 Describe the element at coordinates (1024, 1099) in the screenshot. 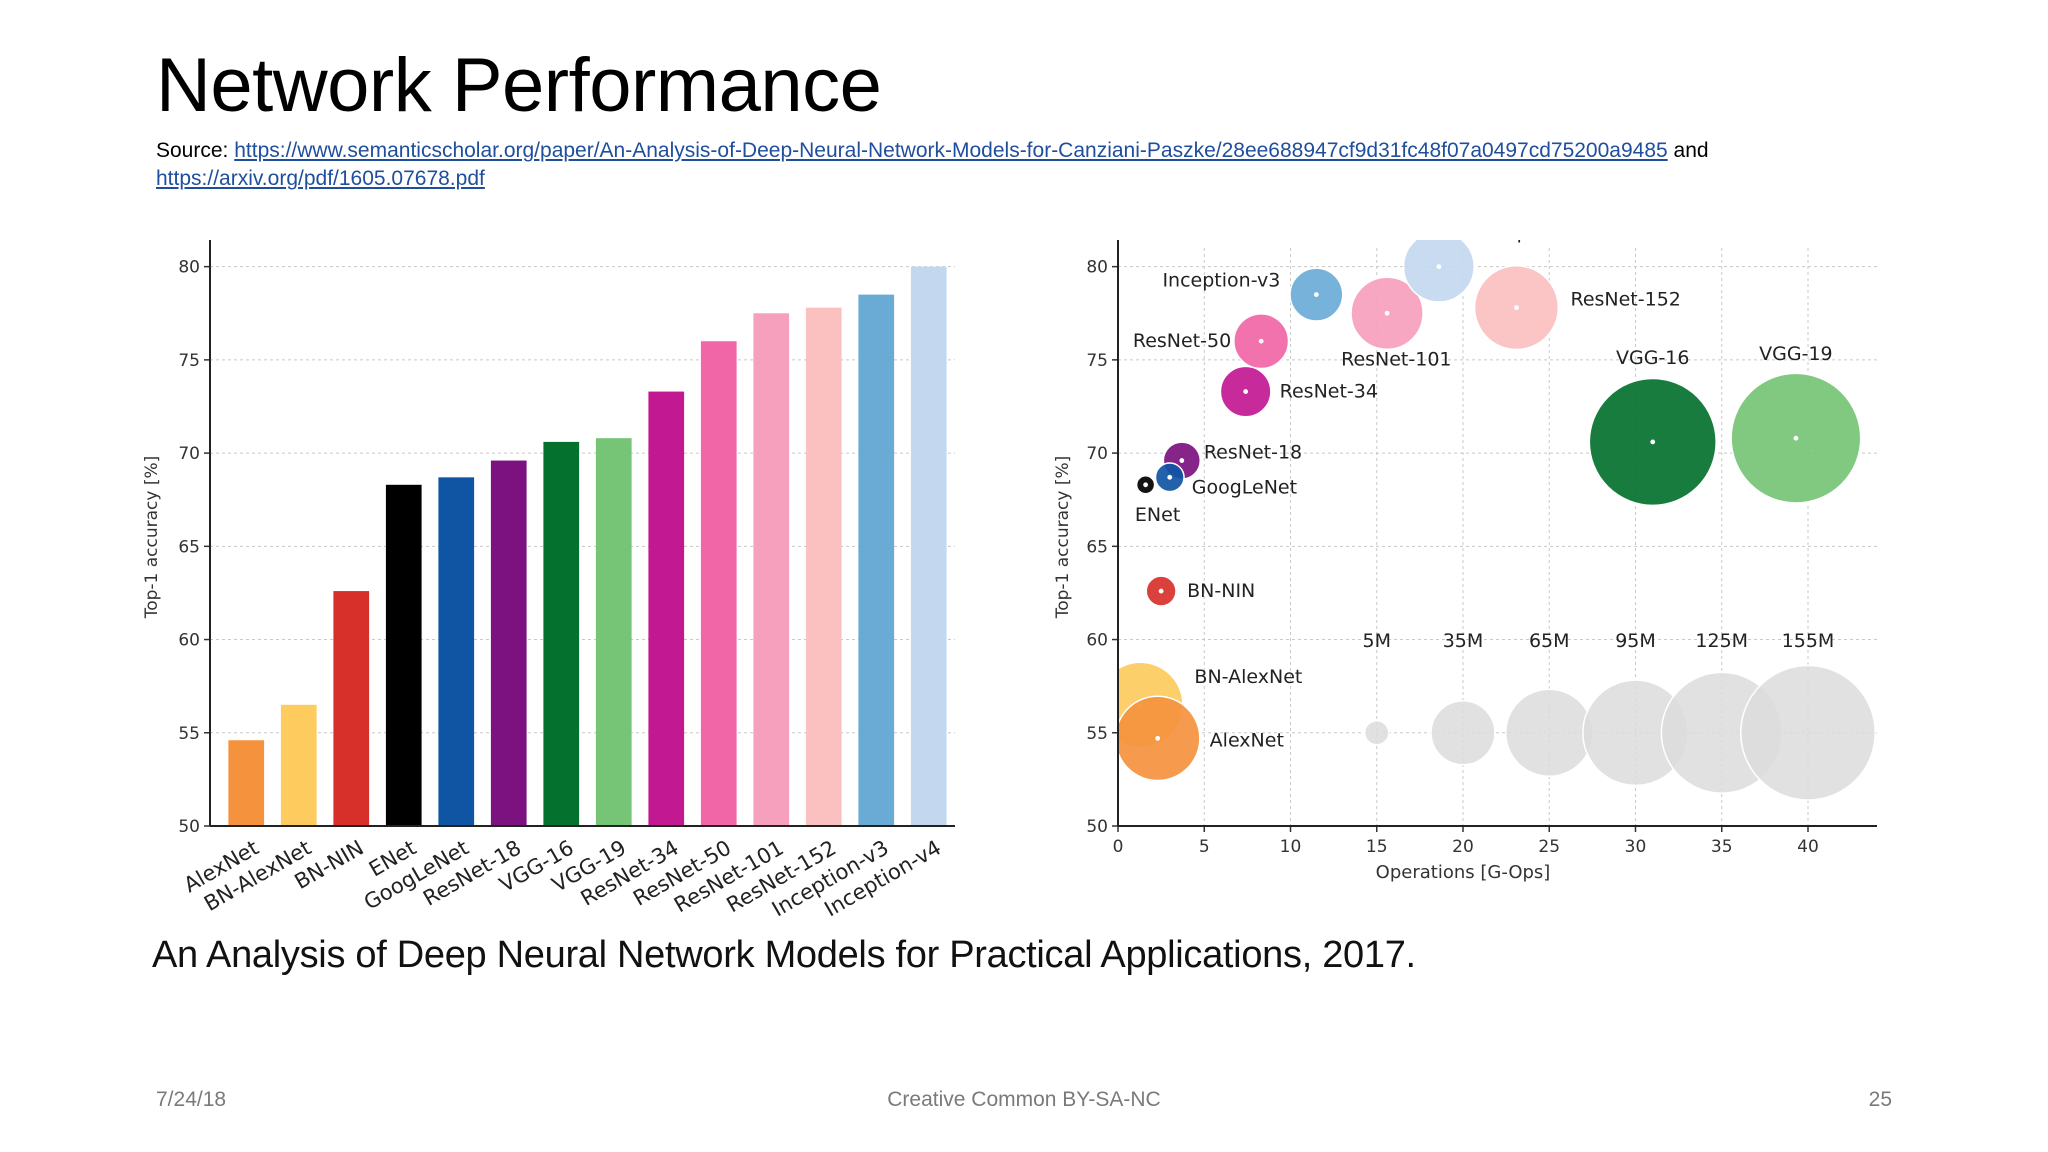

I see `footer-license: Creative Common BY-SA-NC` at that location.